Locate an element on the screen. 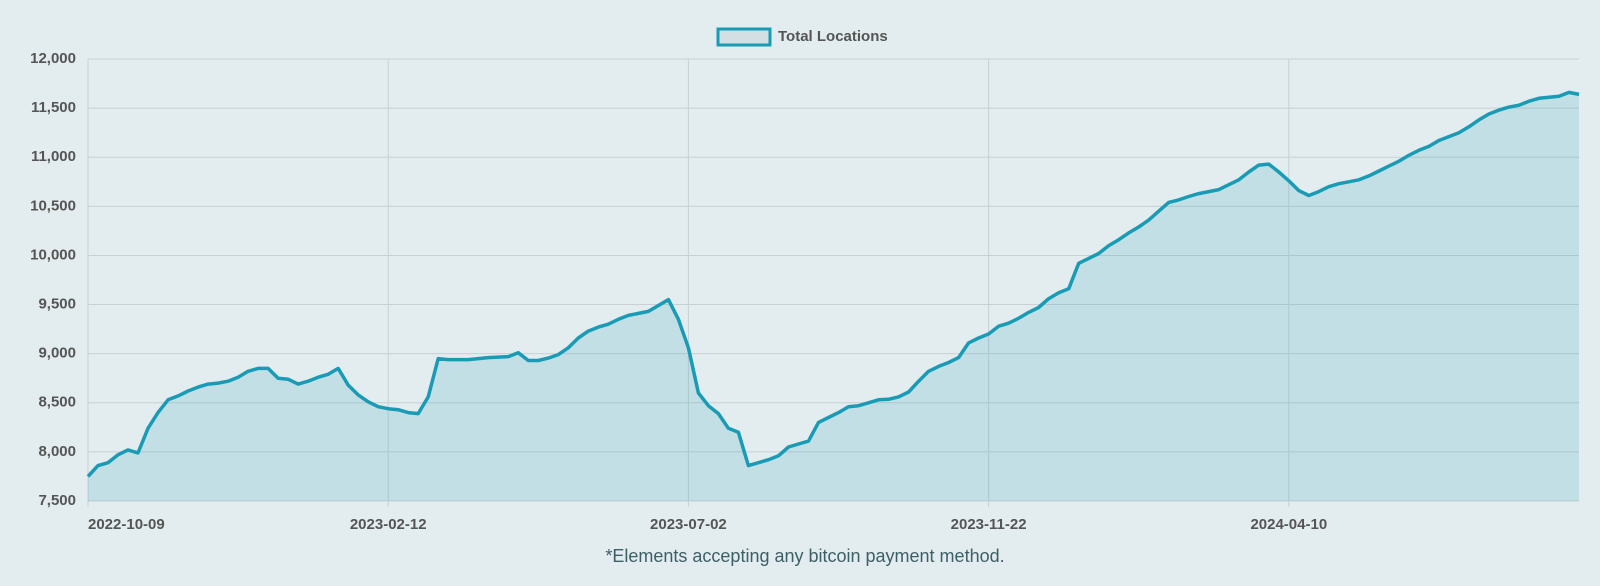  y-tick-label: 8,000 is located at coordinates (57, 451).